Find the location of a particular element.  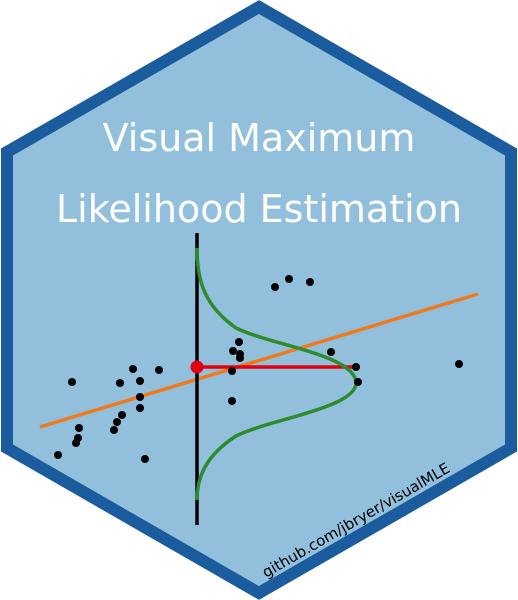

title-line-1: Visual Maximum is located at coordinates (259, 138).